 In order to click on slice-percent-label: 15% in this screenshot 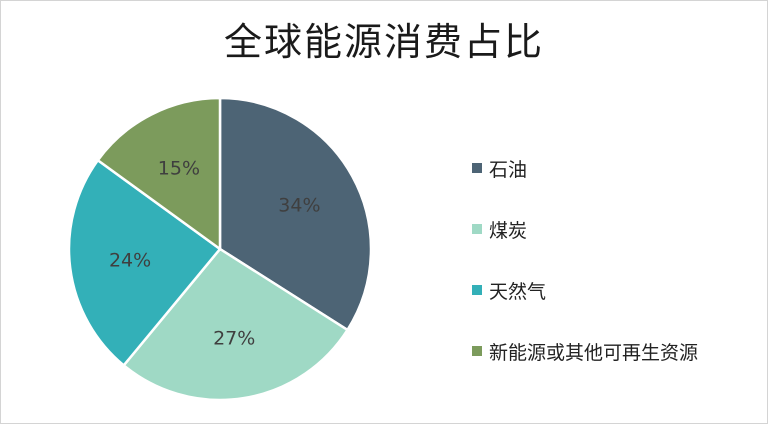, I will do `click(179, 168)`.